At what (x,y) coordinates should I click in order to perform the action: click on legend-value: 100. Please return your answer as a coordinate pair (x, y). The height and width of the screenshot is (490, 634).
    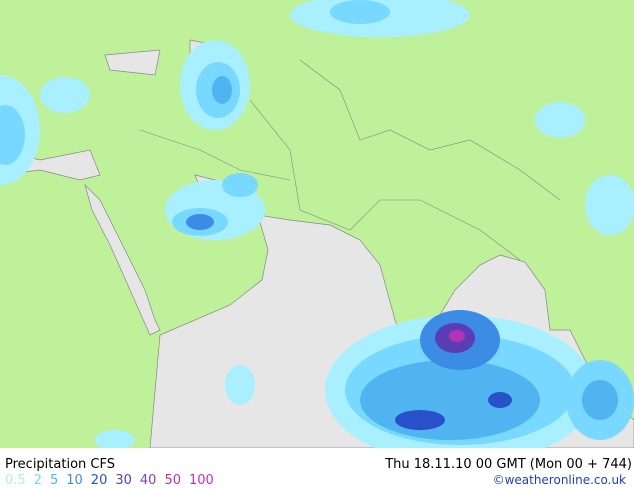
    Looking at the image, I should click on (201, 480).